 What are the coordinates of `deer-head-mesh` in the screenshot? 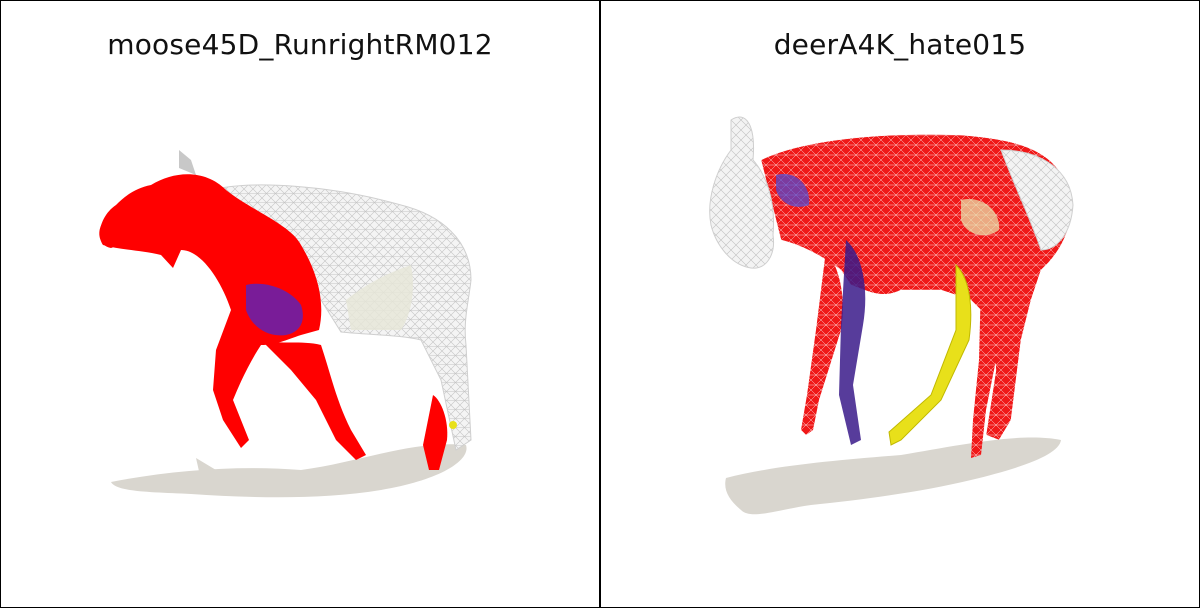 It's located at (742, 192).